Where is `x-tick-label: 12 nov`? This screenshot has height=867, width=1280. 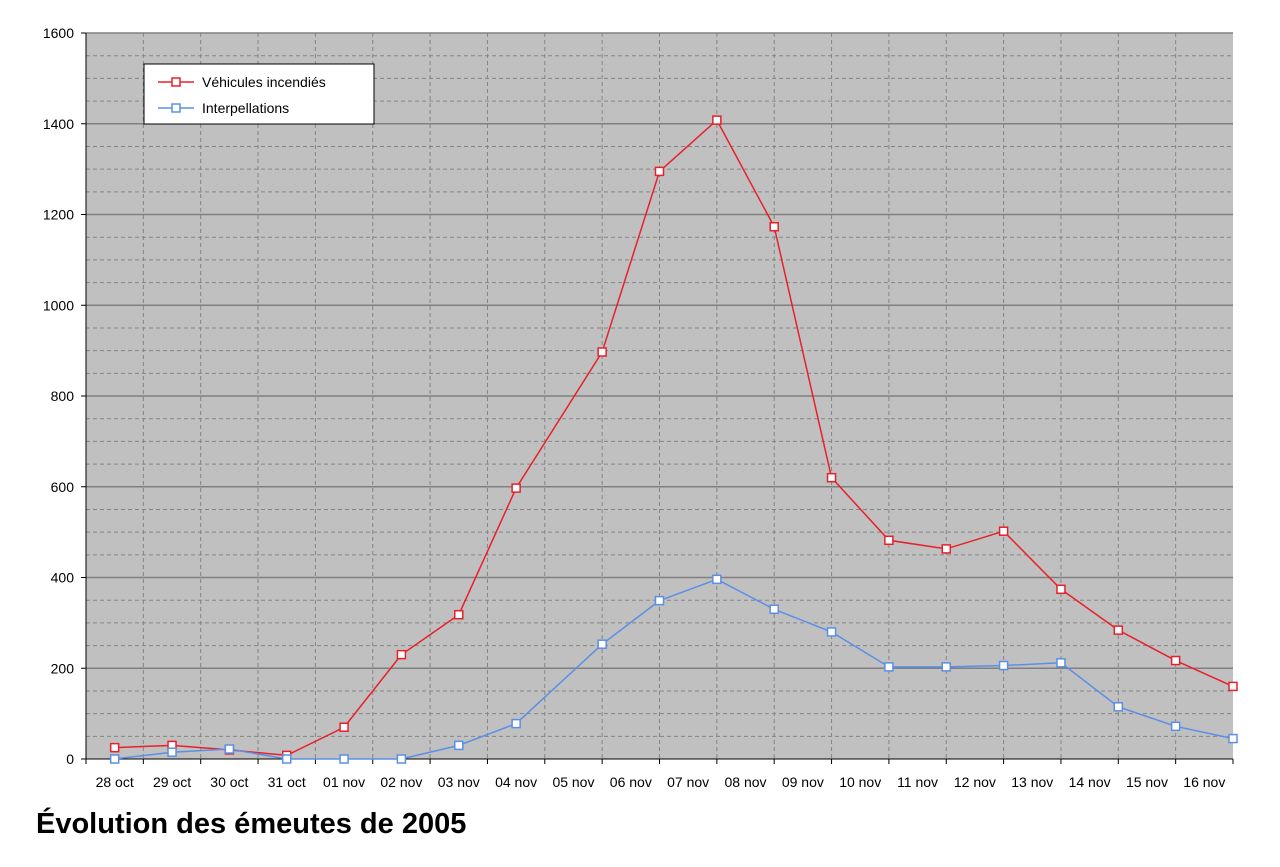 x-tick-label: 12 nov is located at coordinates (975, 782).